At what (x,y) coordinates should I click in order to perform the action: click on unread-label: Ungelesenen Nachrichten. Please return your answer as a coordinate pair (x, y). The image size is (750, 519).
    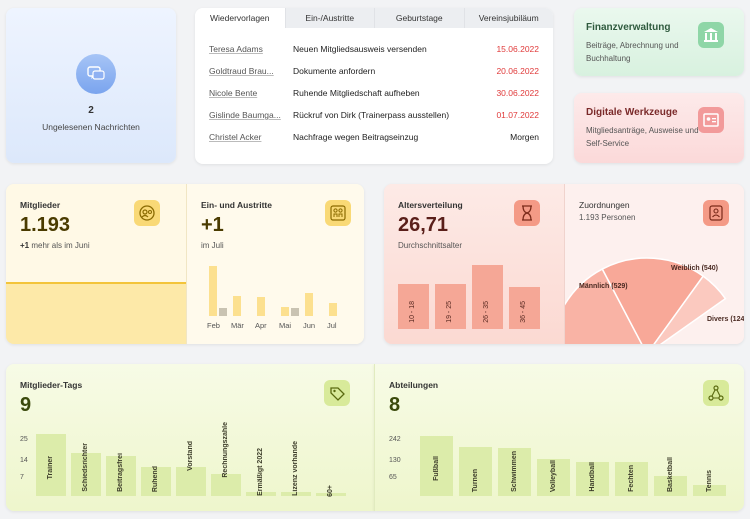
    Looking at the image, I should click on (91, 127).